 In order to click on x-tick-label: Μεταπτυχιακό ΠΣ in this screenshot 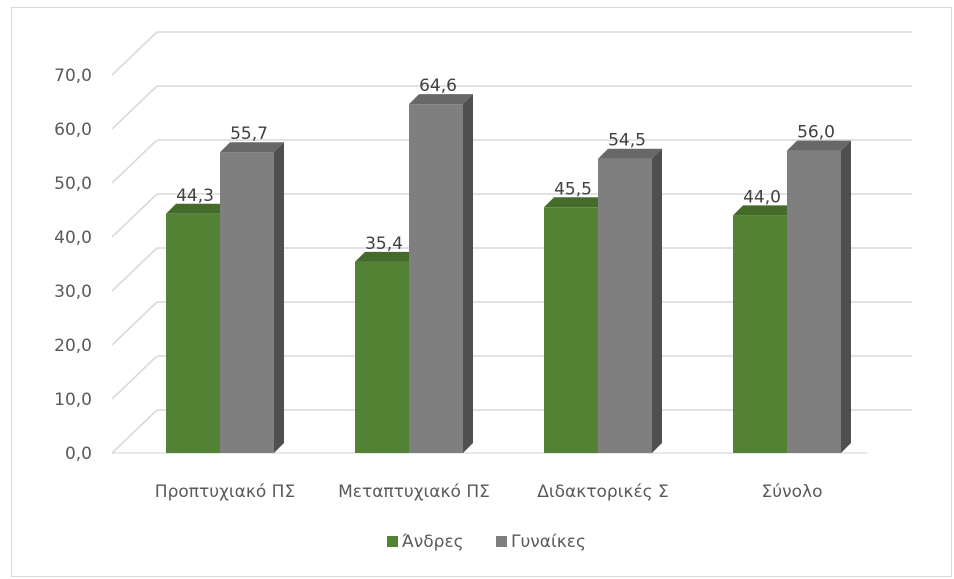, I will do `click(414, 492)`.